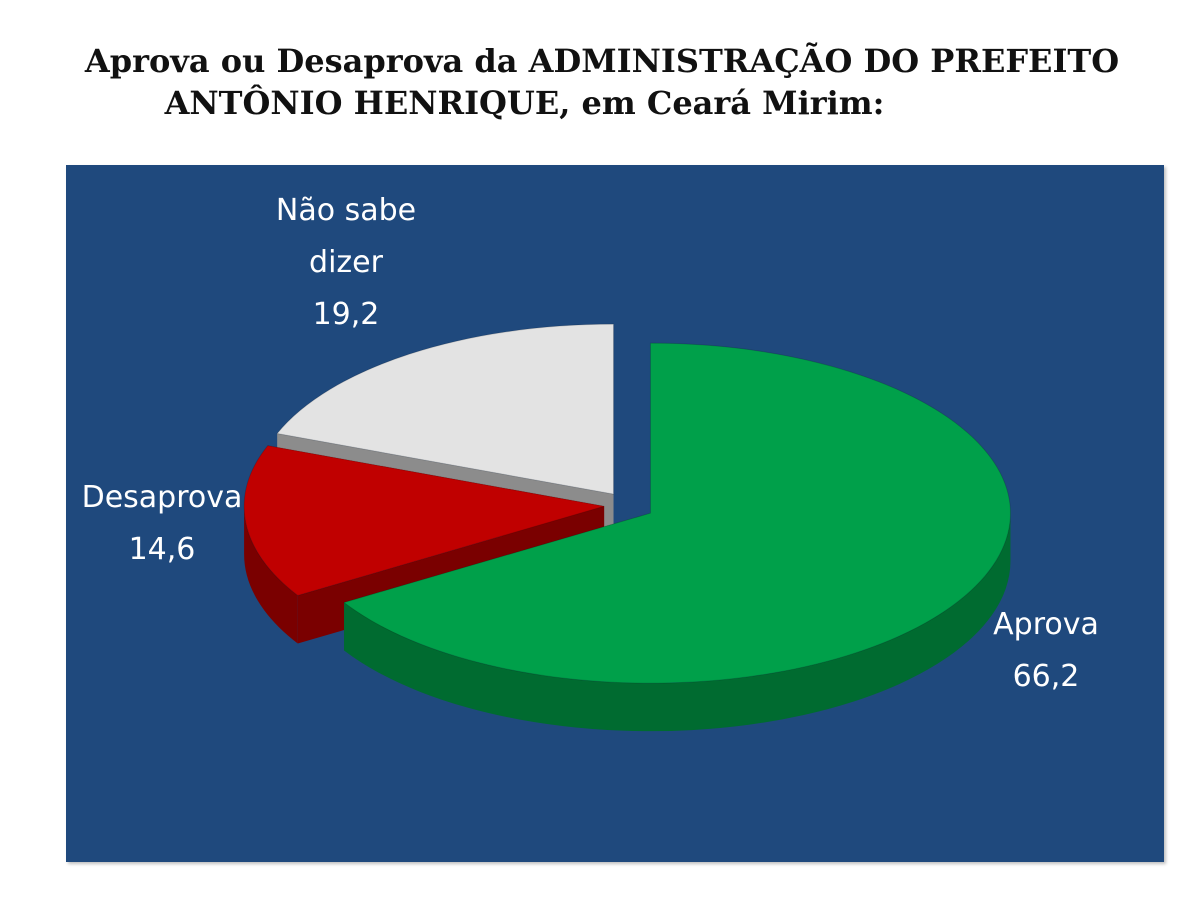 The height and width of the screenshot is (898, 1204). I want to click on label-desaprova: Desaprova 14,6, so click(162, 524).